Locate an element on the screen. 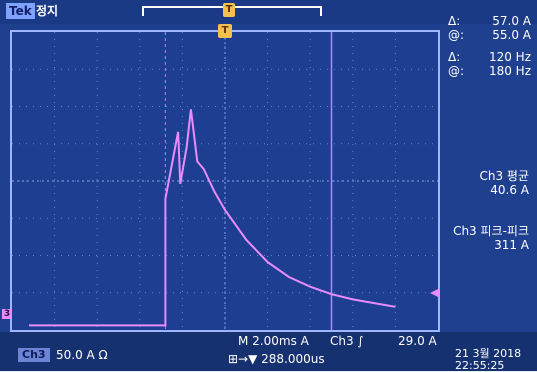 This screenshot has width=537, height=372. horizontal-position: ⊞→▼ 288.000us is located at coordinates (276, 359).